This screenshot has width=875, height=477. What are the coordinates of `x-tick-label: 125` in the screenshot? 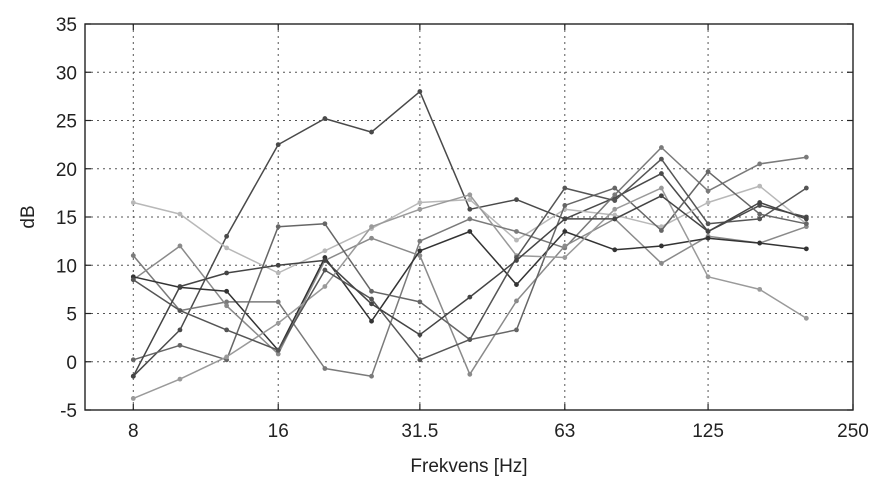 It's located at (708, 431).